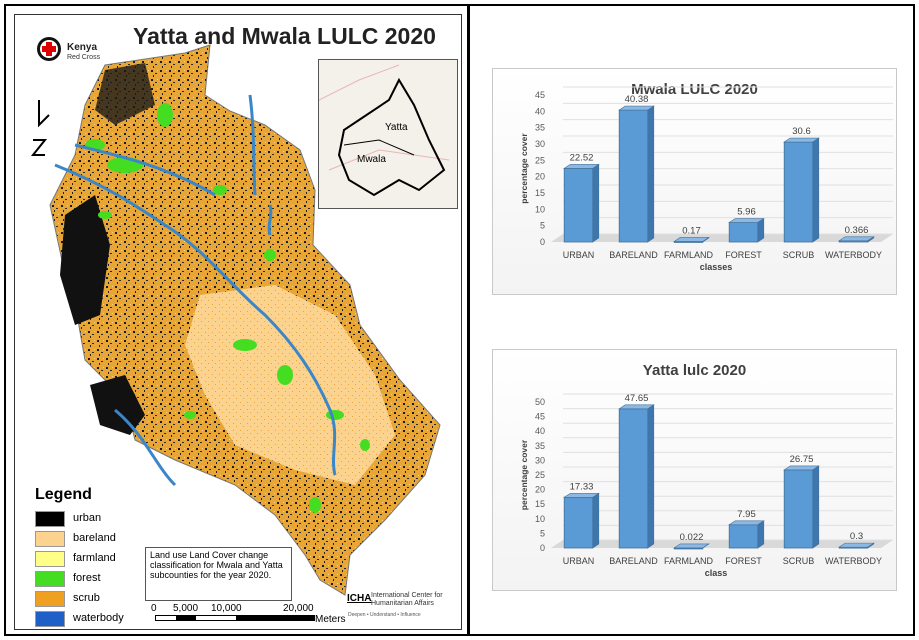 The image size is (919, 640). What do you see at coordinates (801, 131) in the screenshot?
I see `data-label: 30.6` at bounding box center [801, 131].